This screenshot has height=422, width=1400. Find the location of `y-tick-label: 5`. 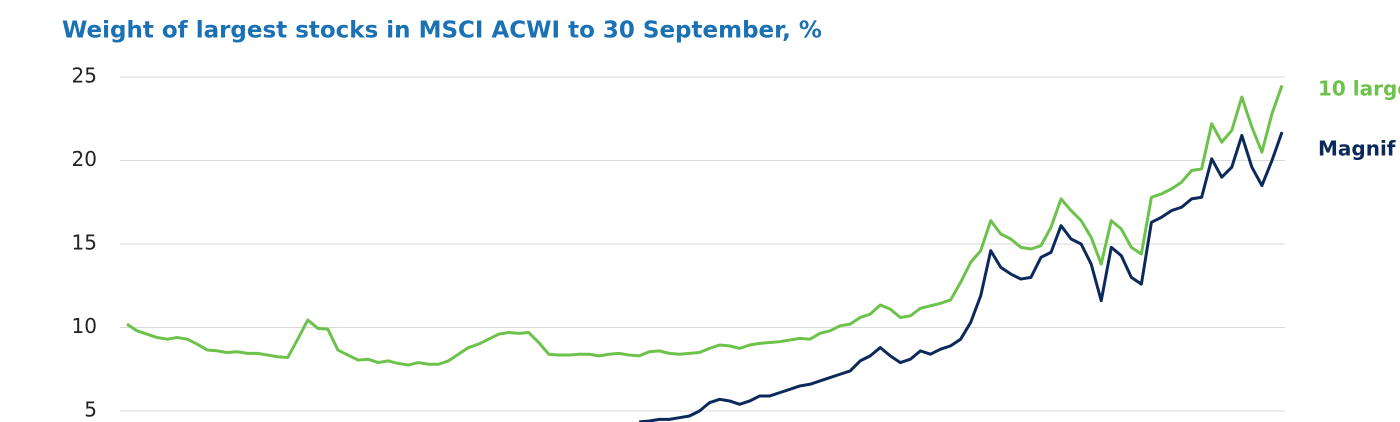

y-tick-label: 5 is located at coordinates (90, 410).